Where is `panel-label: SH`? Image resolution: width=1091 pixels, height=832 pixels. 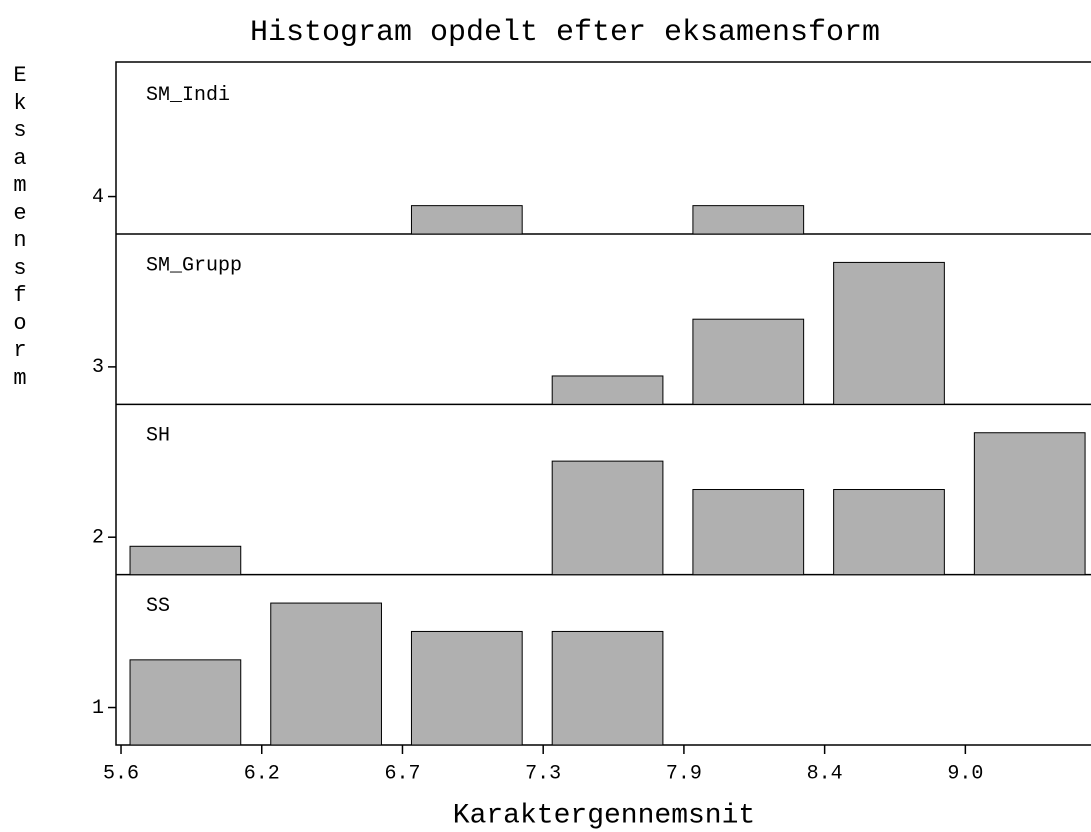
panel-label: SH is located at coordinates (158, 436).